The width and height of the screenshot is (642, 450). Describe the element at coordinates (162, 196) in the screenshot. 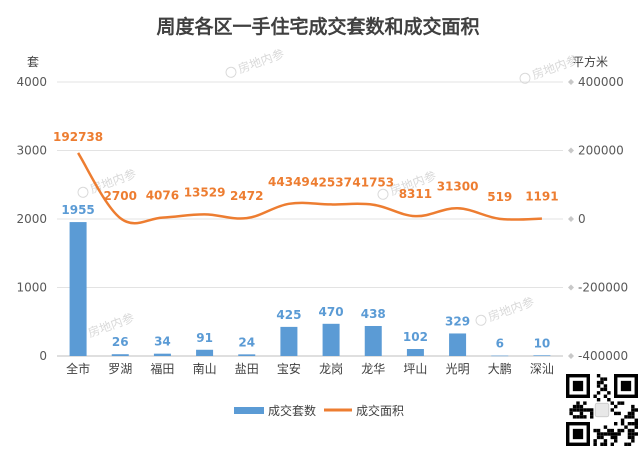

I see `line-data-label: 4076` at that location.